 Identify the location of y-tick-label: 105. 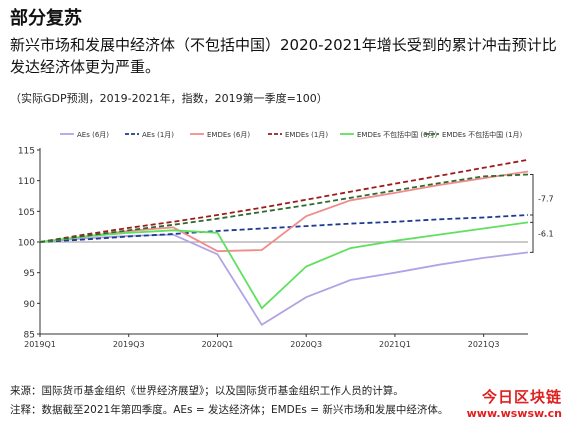
(26, 213).